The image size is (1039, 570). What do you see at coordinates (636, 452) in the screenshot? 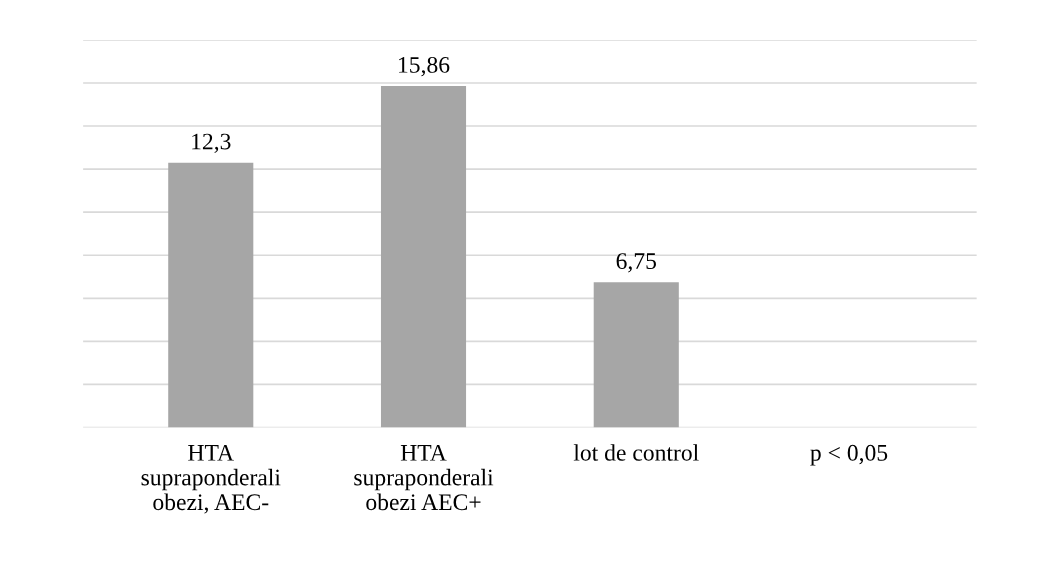
I see `x-tick-label: lot de control` at bounding box center [636, 452].